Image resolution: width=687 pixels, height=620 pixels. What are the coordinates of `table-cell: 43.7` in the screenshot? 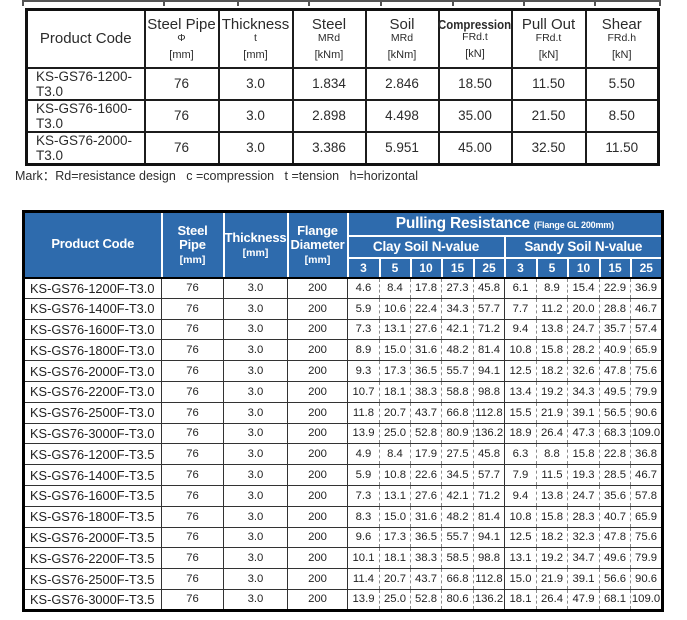 It's located at (426, 579).